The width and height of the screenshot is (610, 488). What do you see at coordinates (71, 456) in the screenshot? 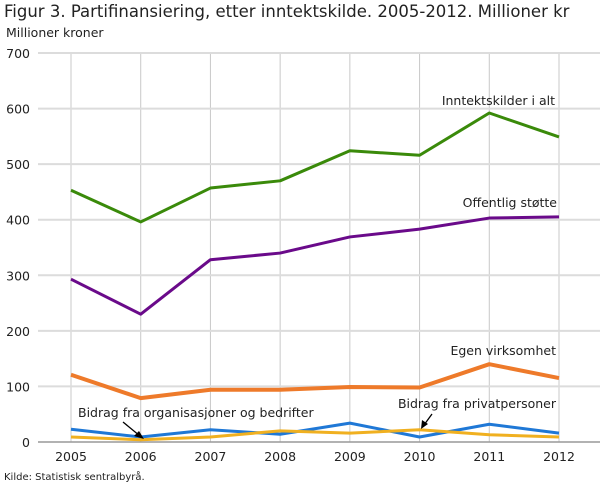
I see `x-tick-label: 2005` at bounding box center [71, 456].